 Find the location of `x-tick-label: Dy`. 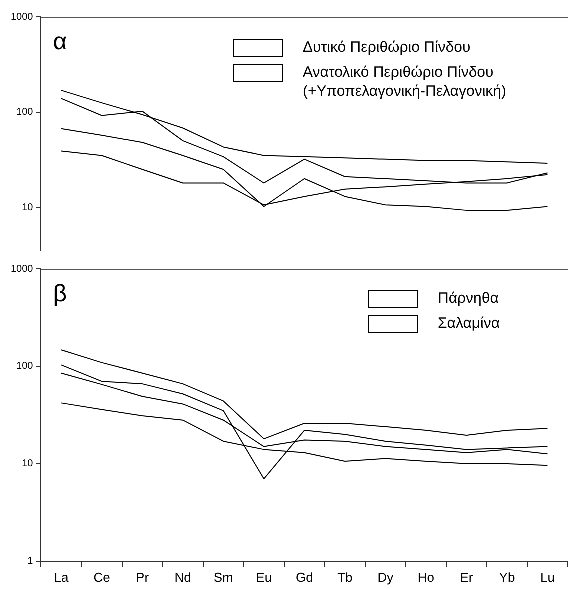

x-tick-label: Dy is located at coordinates (386, 577).